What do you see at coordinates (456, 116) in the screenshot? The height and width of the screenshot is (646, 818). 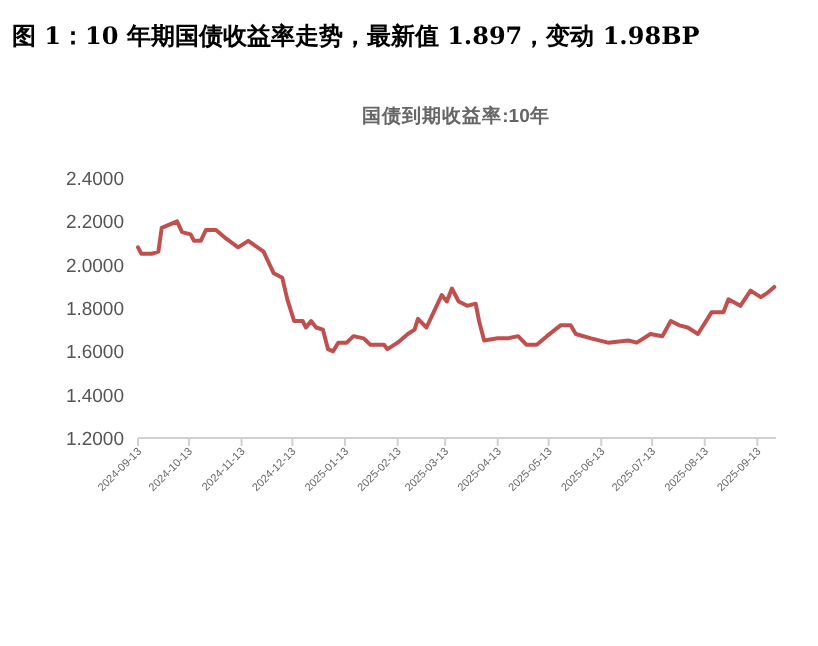 I see `chart-subtitle: 国债到期收益率:10年` at bounding box center [456, 116].